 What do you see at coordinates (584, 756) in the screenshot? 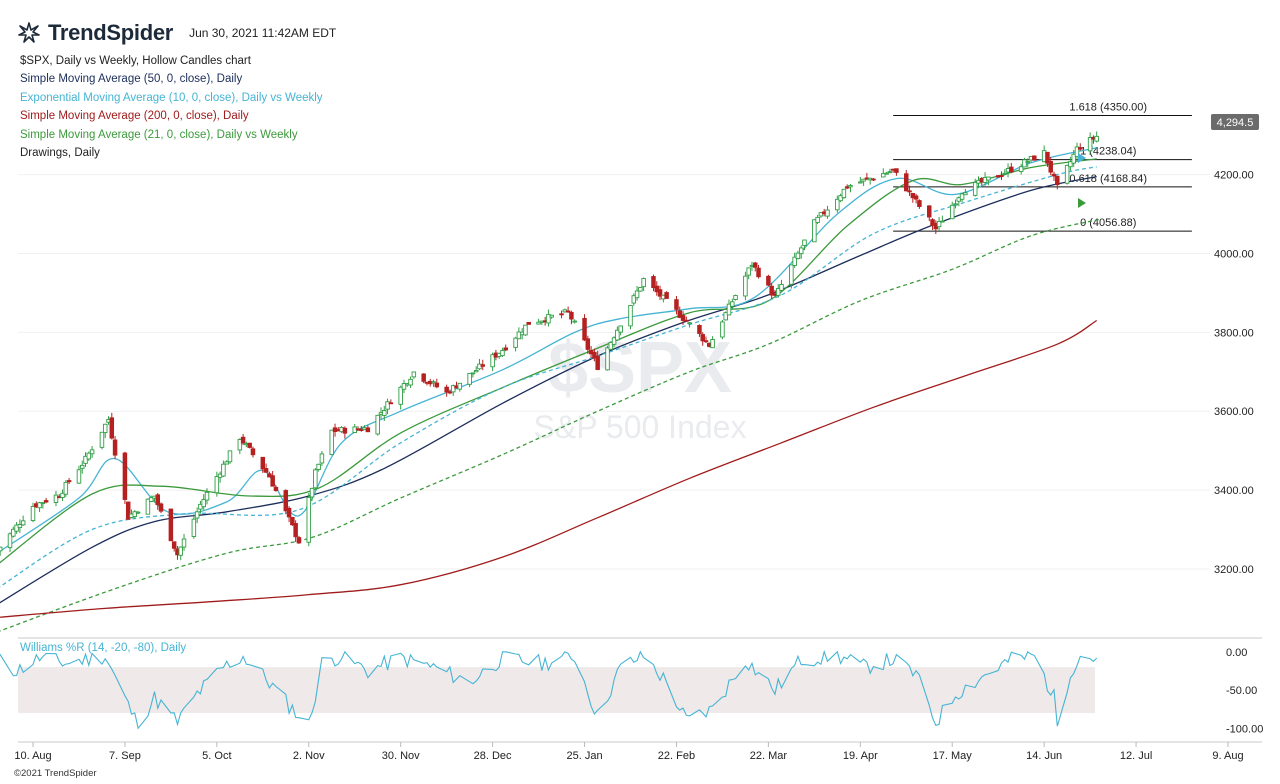
I see `x-tick-label: 25. Jan` at bounding box center [584, 756].